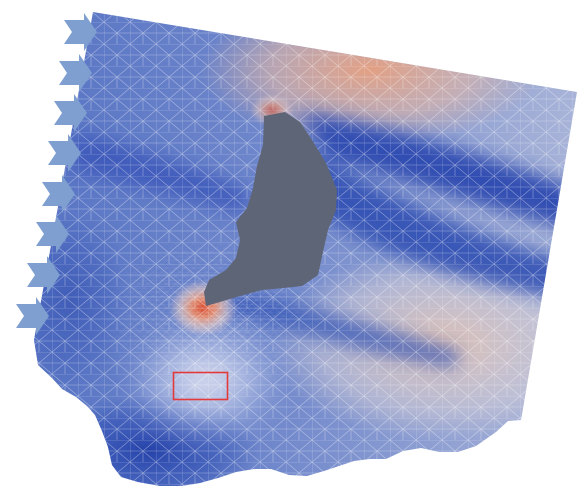 This screenshot has height=491, width=581. What do you see at coordinates (200, 386) in the screenshot?
I see `region-of-interest-box` at bounding box center [200, 386].